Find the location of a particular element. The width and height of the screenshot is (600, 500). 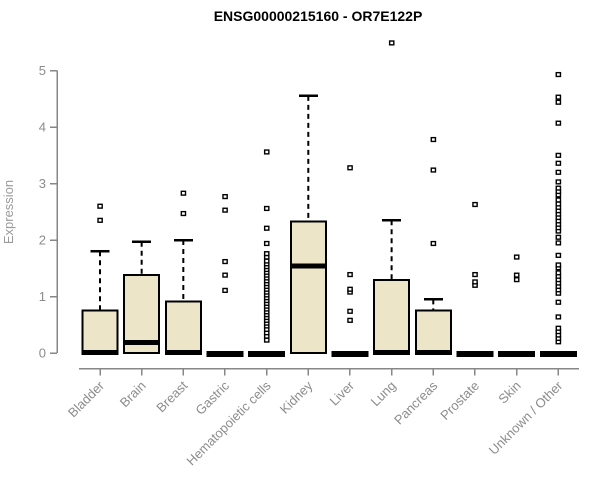

y-tick-label: 1 is located at coordinates (42, 296).